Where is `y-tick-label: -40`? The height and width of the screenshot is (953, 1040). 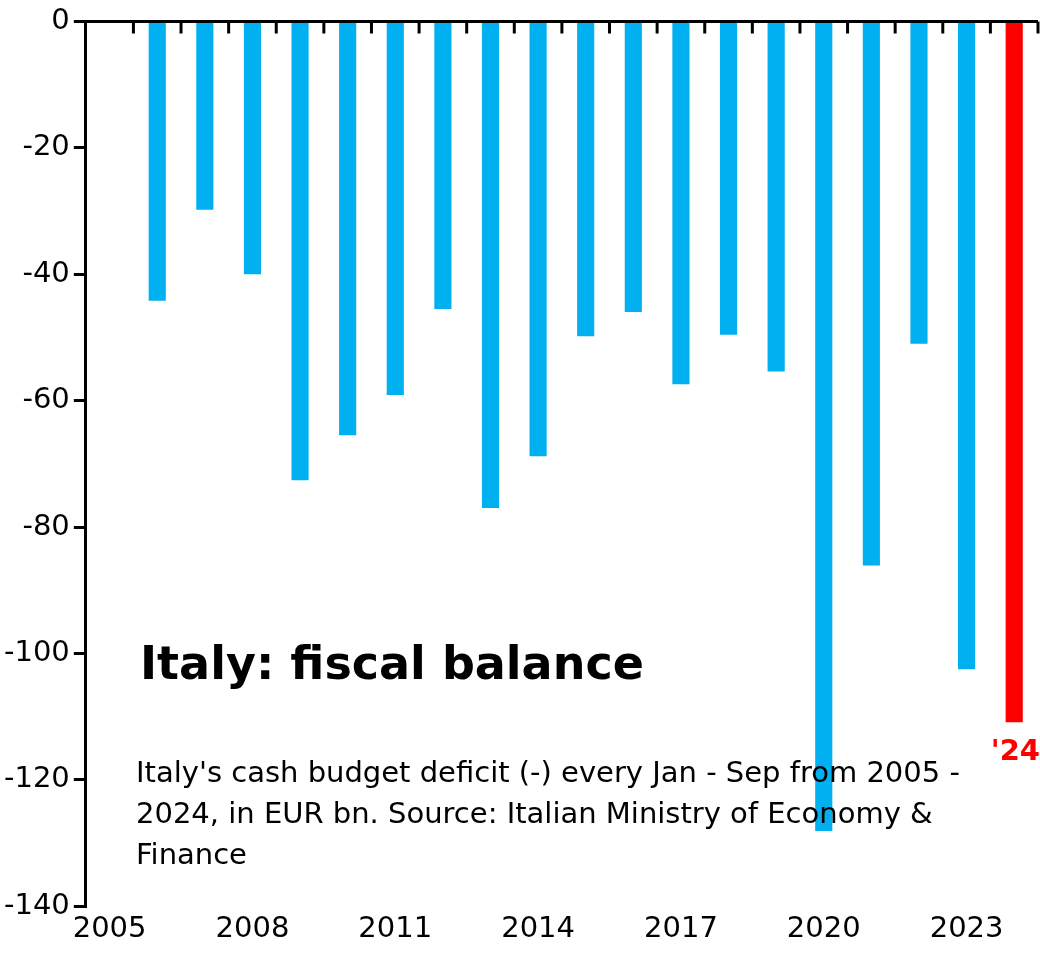 y-tick-label: -40 is located at coordinates (46, 271).